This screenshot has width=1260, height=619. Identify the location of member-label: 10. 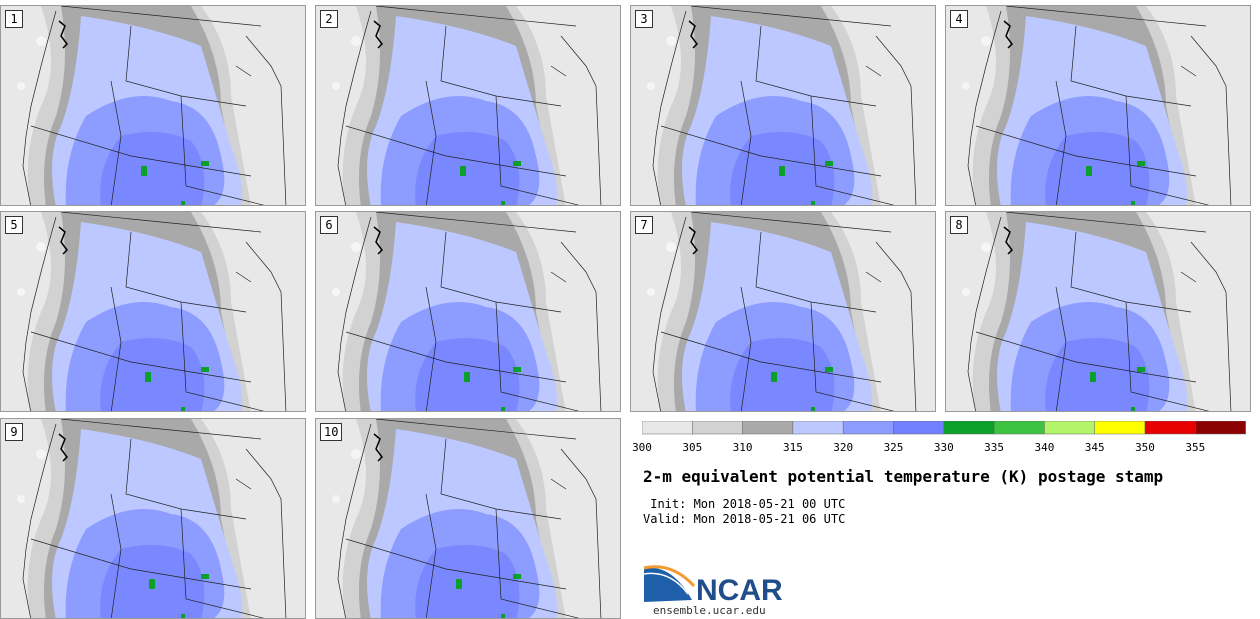
(331, 432).